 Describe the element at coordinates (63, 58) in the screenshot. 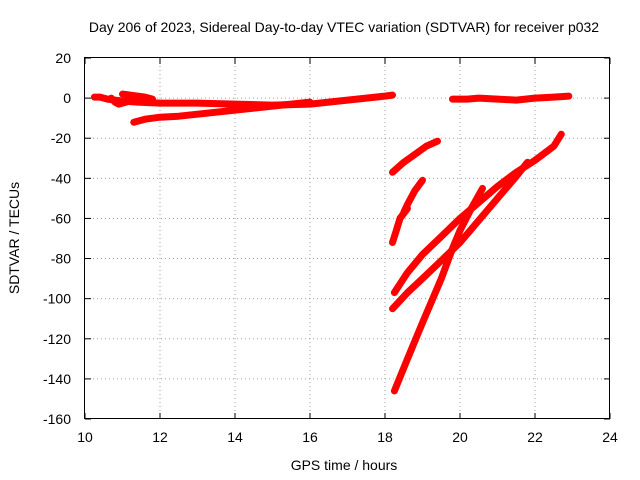

I see `y-tick-label: 20` at that location.